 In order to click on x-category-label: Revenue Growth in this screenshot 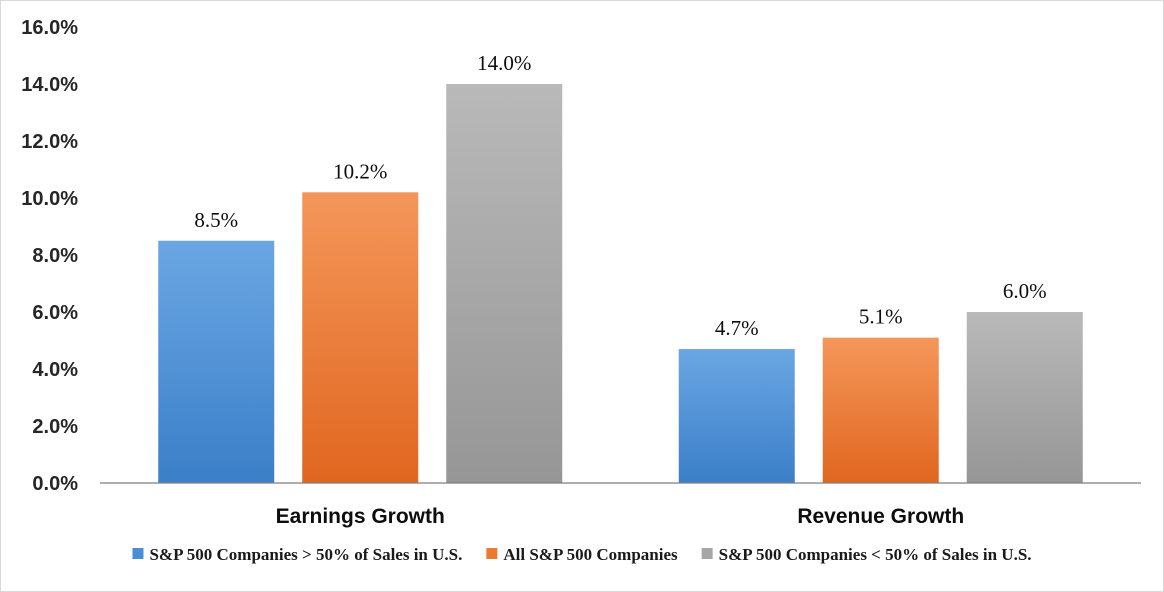, I will do `click(880, 516)`.